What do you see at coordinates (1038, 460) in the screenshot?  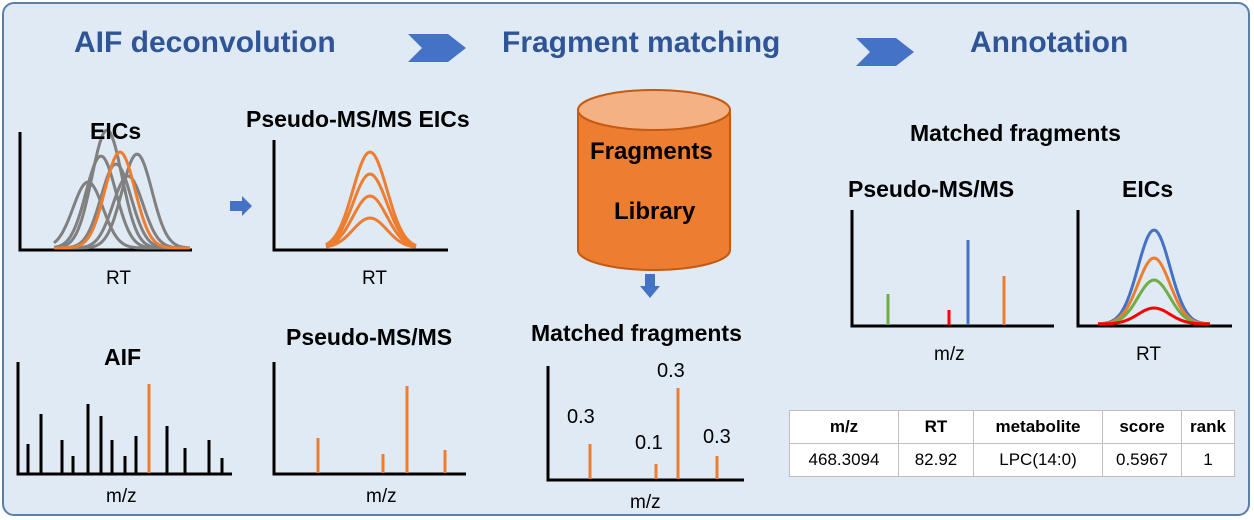 I see `cell-metabolite: LPC(14:0)` at bounding box center [1038, 460].